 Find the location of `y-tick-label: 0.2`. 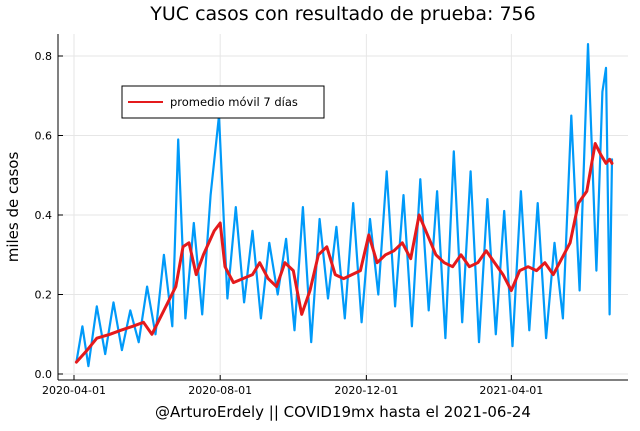

y-tick-label: 0.2 is located at coordinates (44, 295).